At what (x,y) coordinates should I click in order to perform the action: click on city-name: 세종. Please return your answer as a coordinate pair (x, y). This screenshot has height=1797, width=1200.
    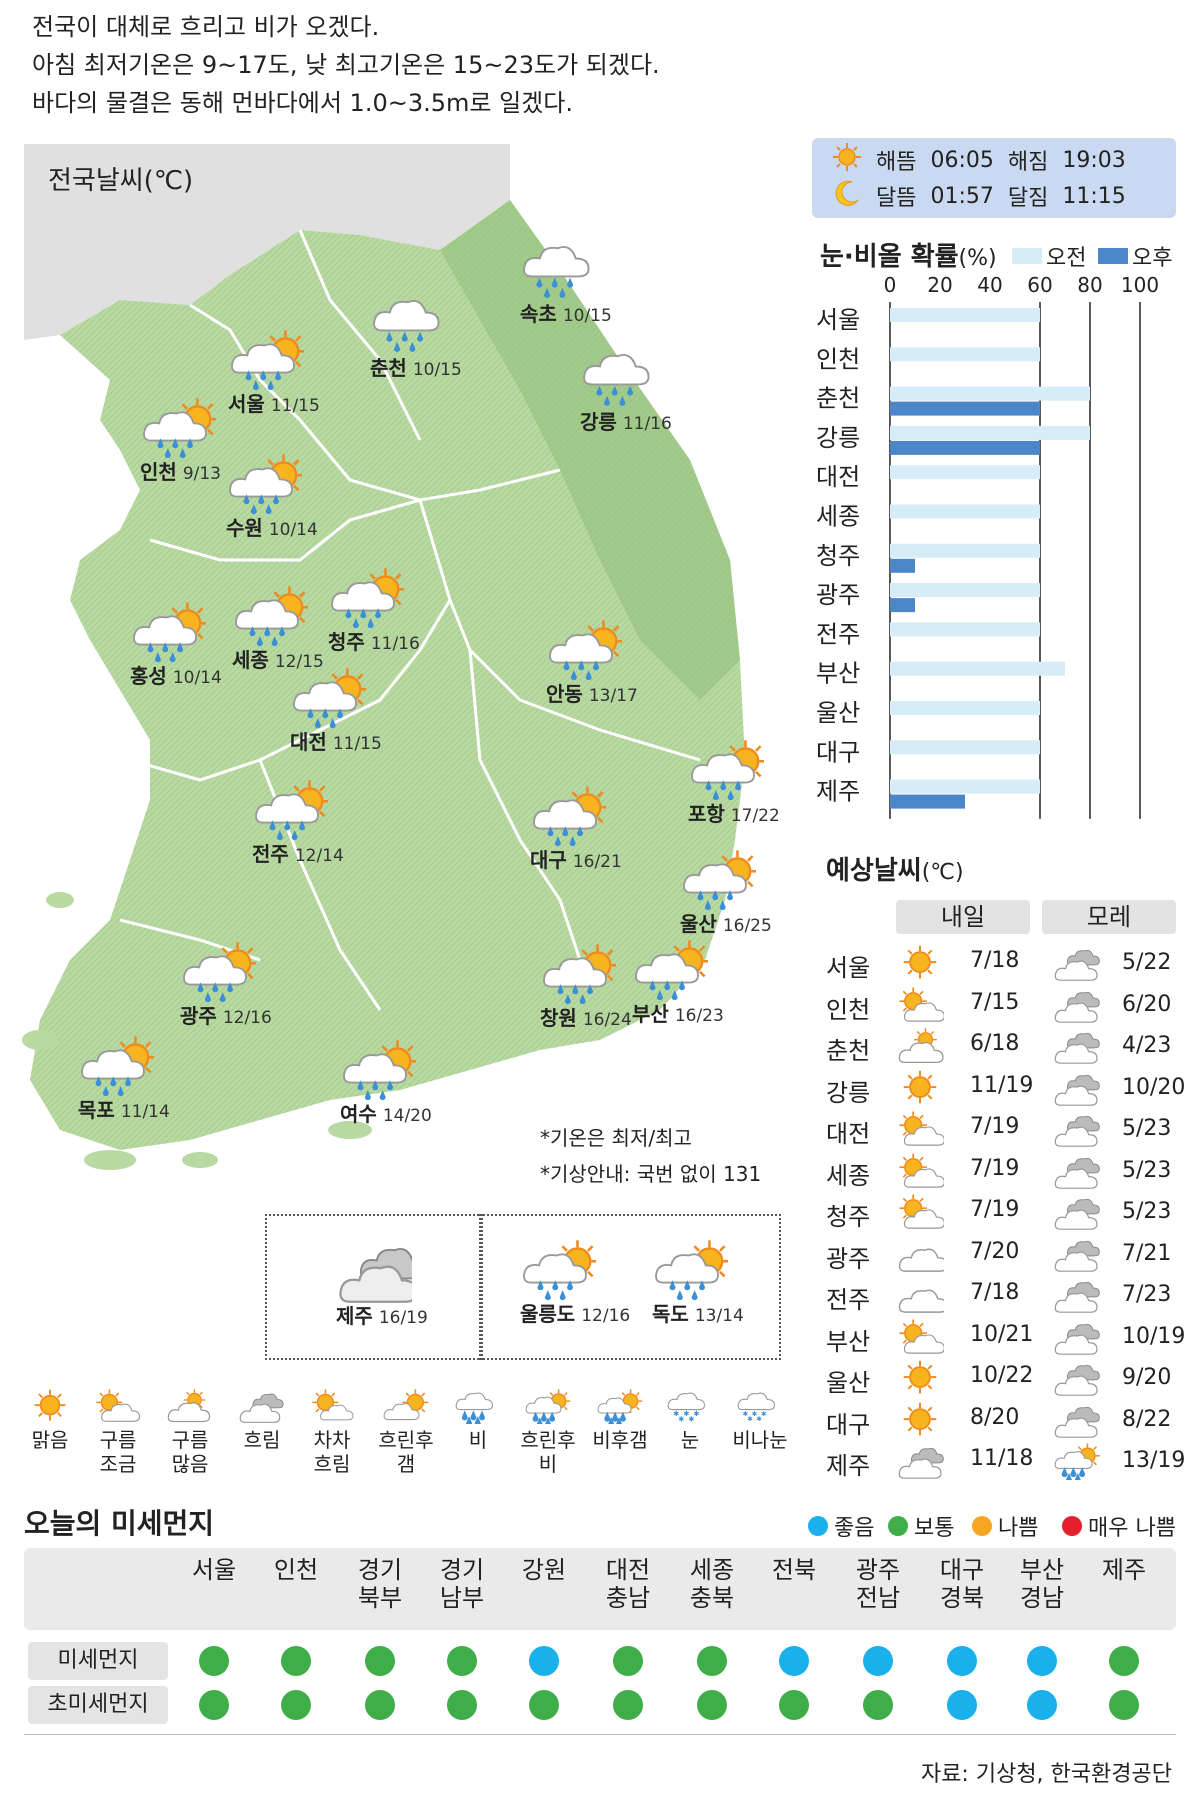
    Looking at the image, I should click on (250, 660).